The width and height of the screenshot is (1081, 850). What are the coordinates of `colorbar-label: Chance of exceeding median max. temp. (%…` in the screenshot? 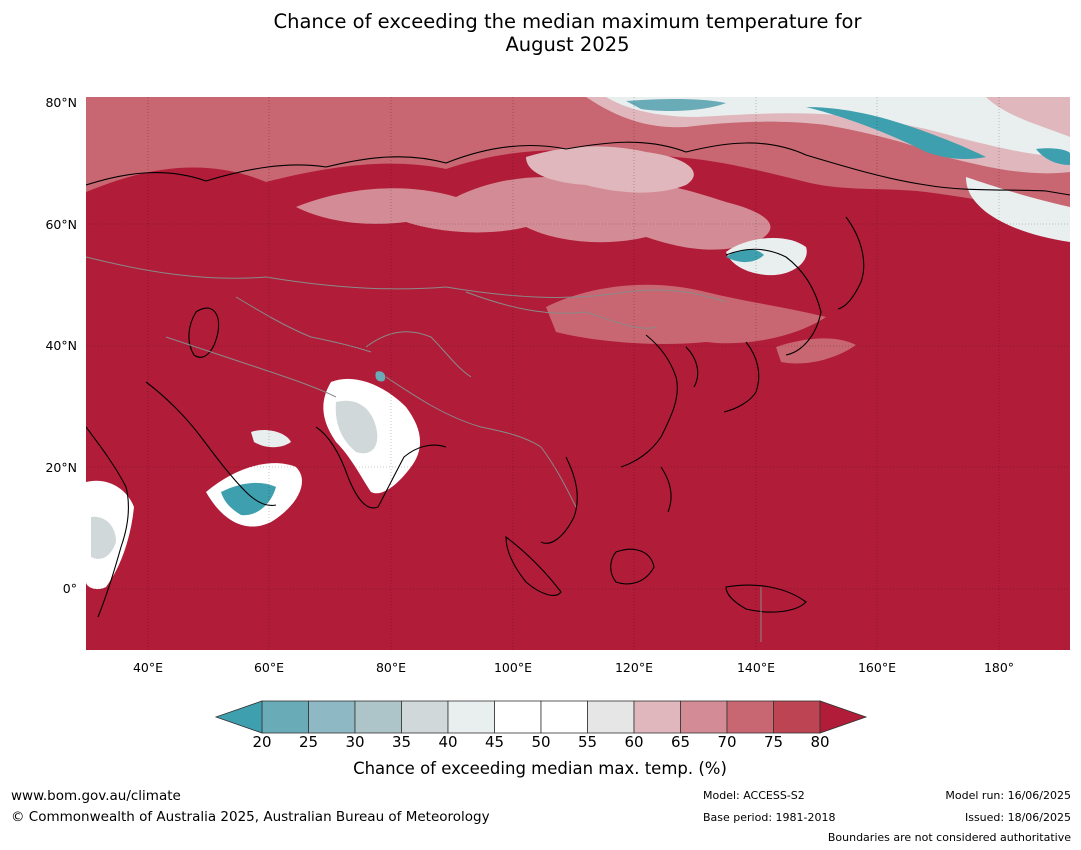 It's located at (540, 768).